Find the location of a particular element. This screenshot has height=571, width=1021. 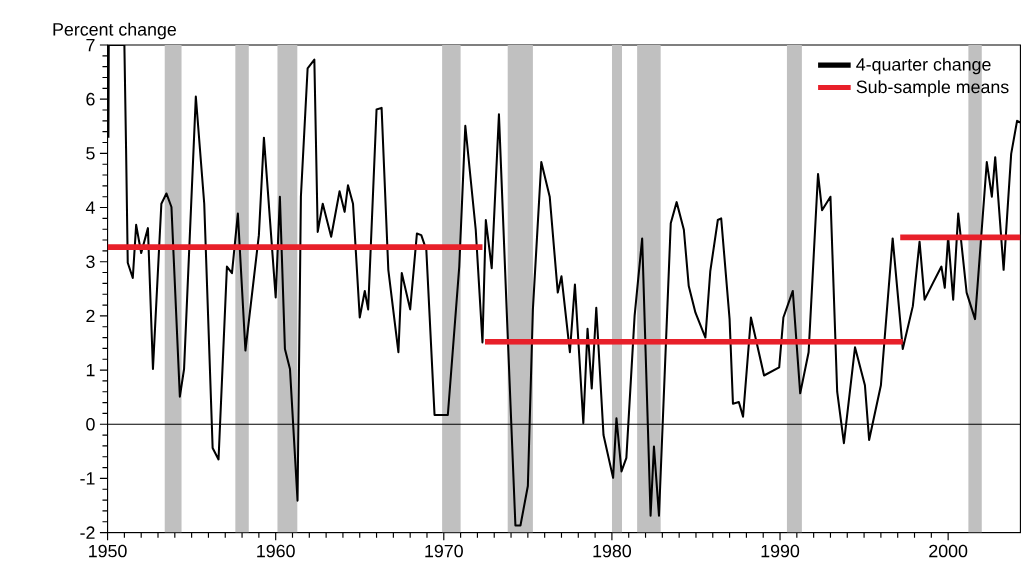

x-tick-label: 1960 is located at coordinates (276, 551).